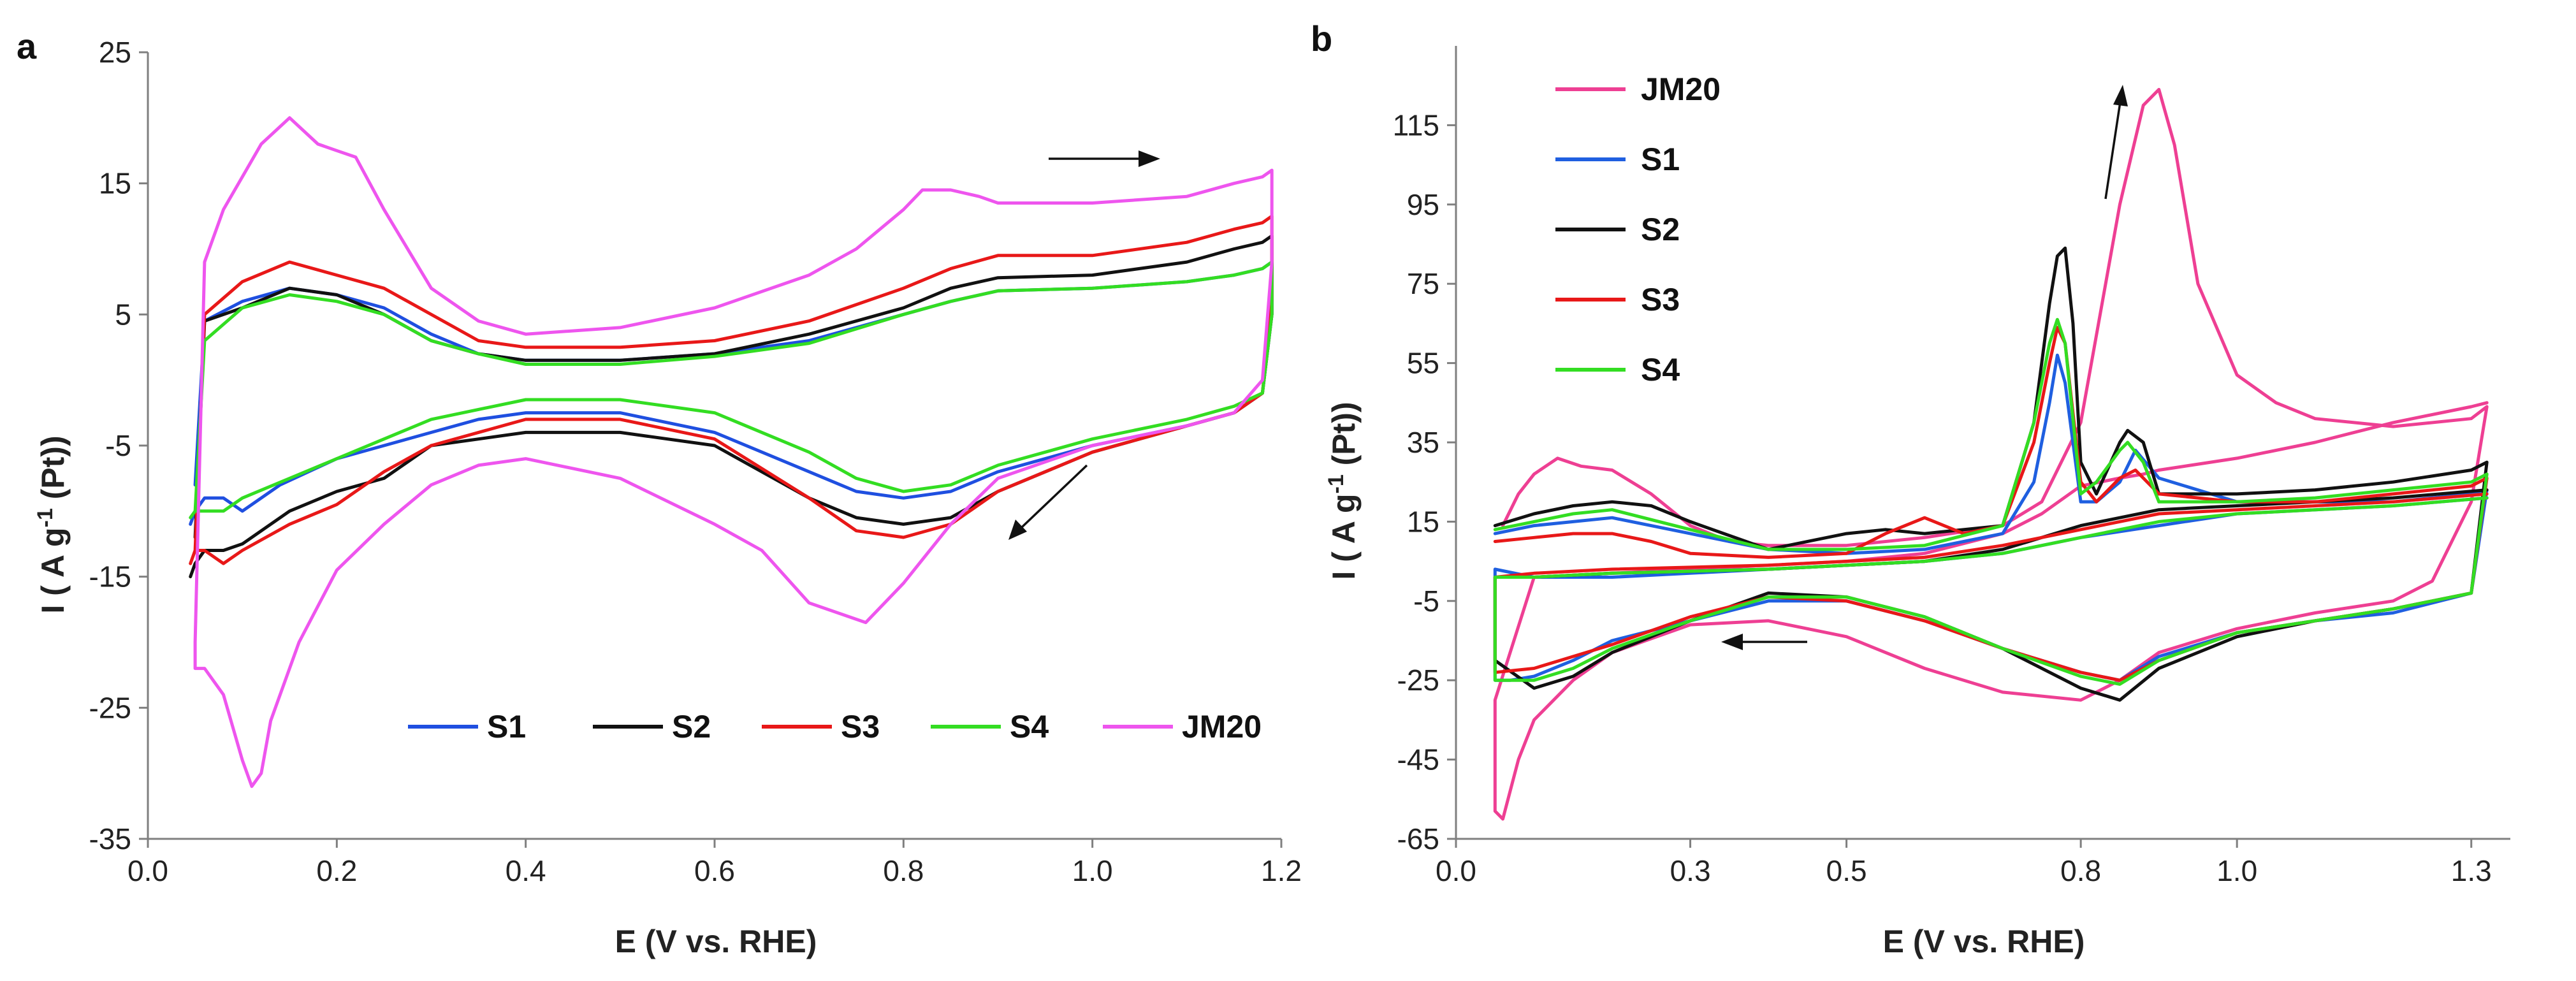  I want to click on panel-a-y-tick-label: -5, so click(118, 445).